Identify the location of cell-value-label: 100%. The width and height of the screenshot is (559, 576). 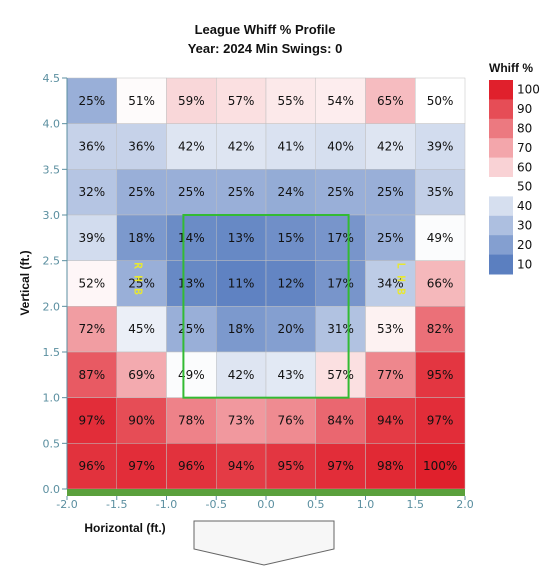
(440, 466).